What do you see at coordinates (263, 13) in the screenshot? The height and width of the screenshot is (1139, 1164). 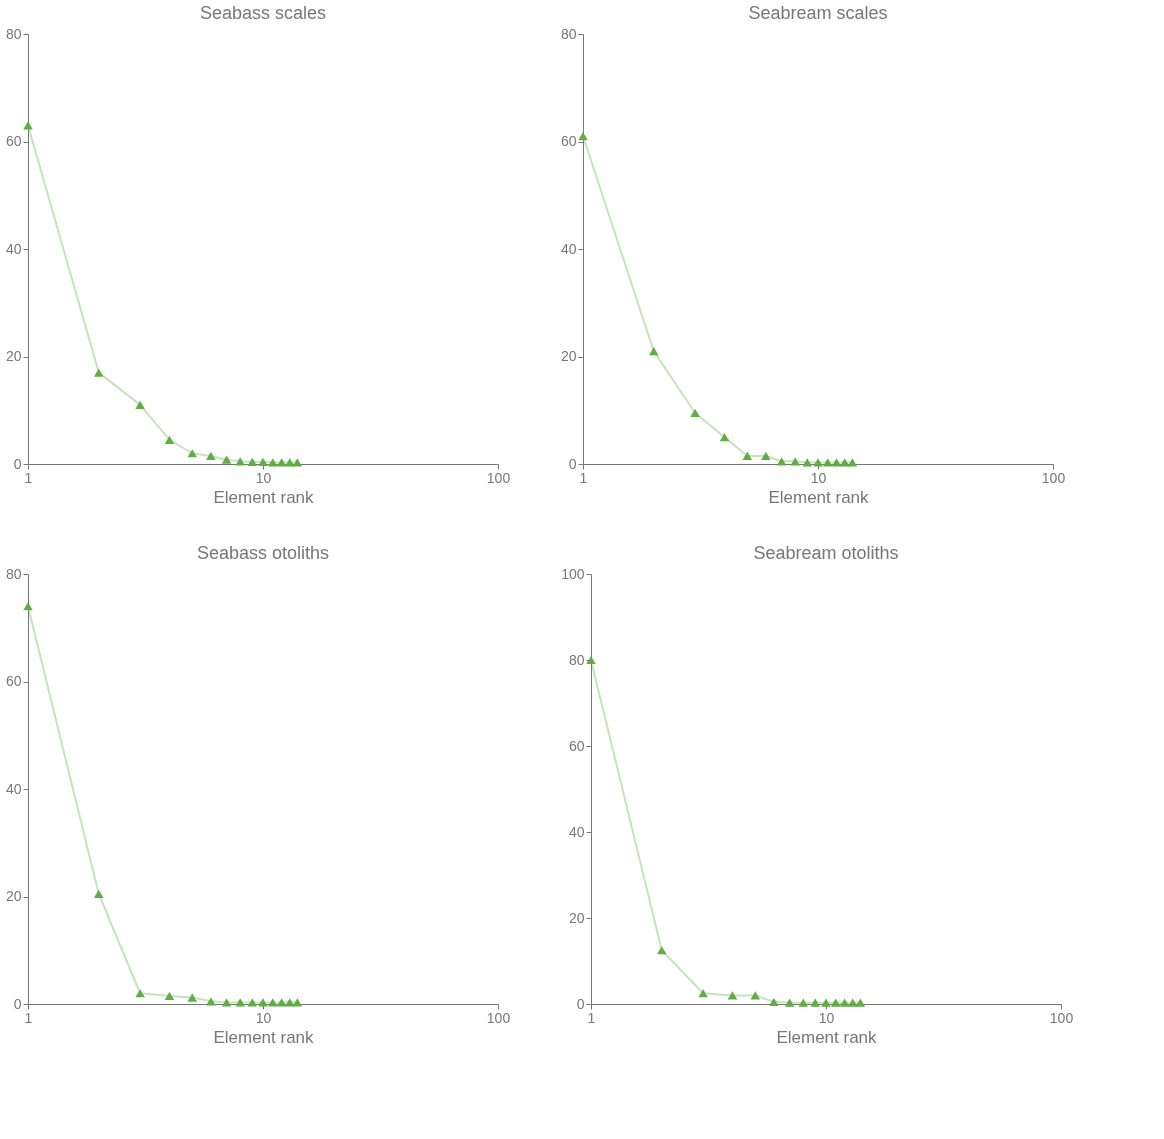 I see `chart-title: Seabass scales` at bounding box center [263, 13].